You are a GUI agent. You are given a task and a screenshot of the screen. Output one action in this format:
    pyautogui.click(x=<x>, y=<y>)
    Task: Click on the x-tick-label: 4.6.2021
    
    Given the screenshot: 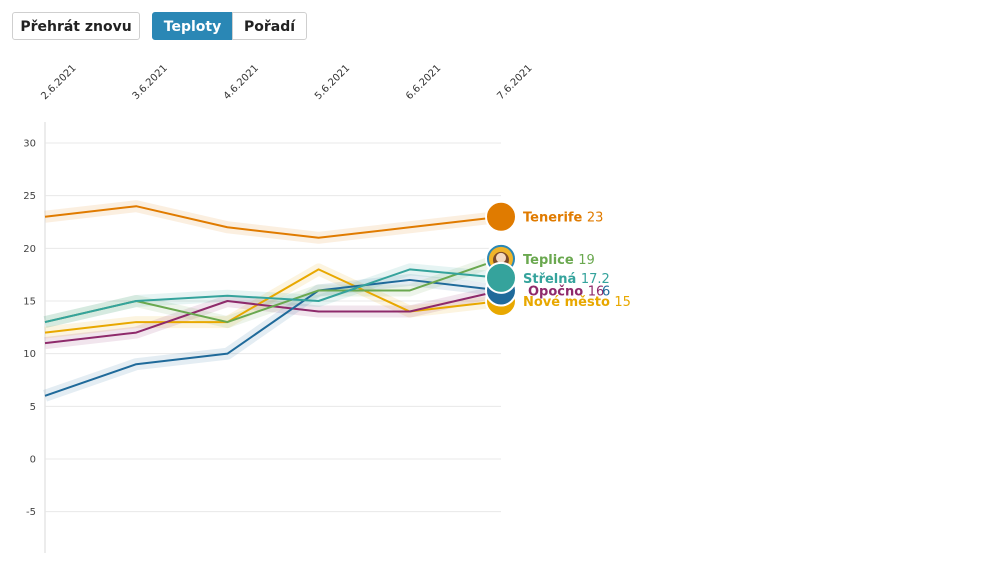 What is the action you would take?
    pyautogui.click(x=241, y=82)
    